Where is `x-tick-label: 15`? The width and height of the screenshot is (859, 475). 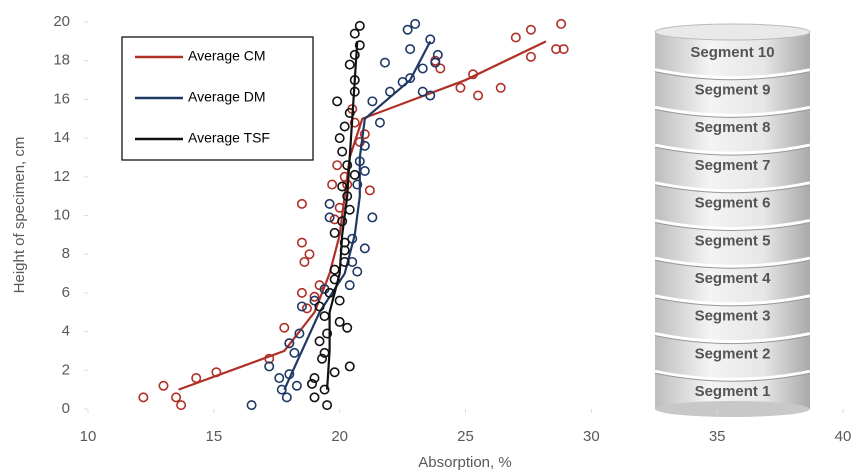 x-tick-label: 15 is located at coordinates (213, 436).